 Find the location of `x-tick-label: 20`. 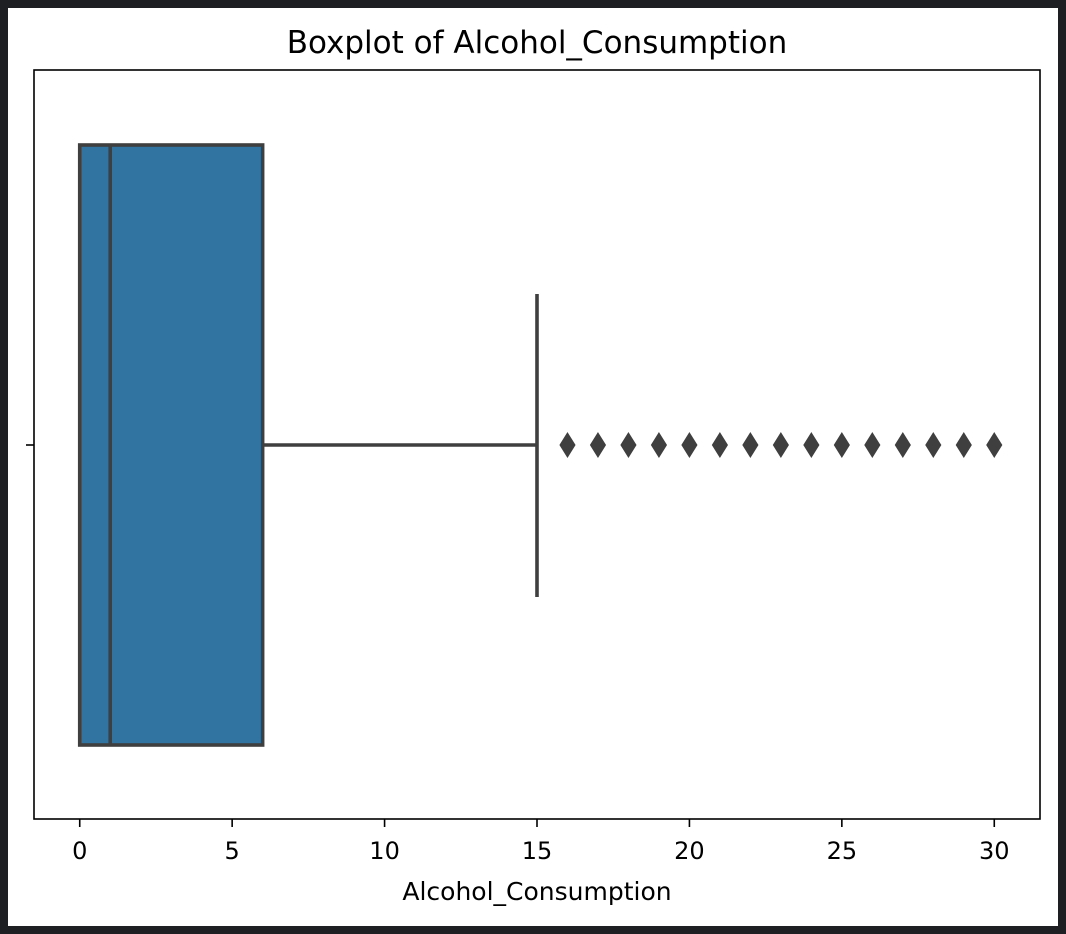

x-tick-label: 20 is located at coordinates (689, 851).